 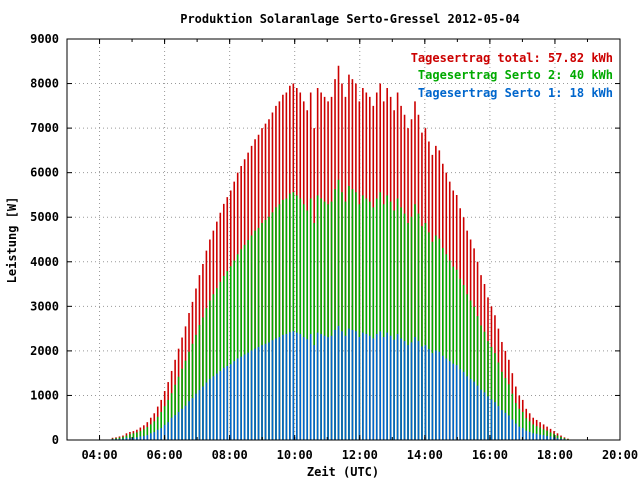 What do you see at coordinates (55, 440) in the screenshot?
I see `y-tick-label: 0` at bounding box center [55, 440].